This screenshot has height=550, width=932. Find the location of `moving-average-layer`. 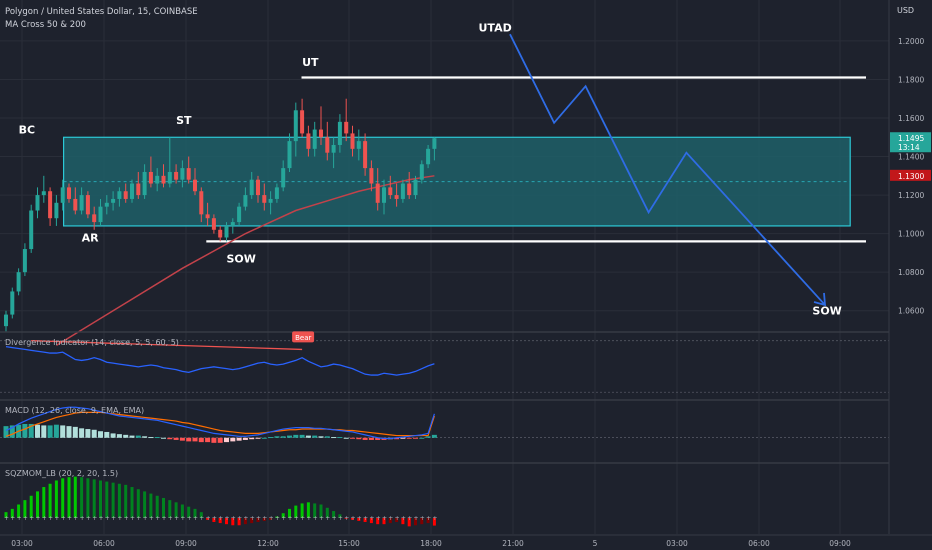

moving-average-layer is located at coordinates (245, 261).